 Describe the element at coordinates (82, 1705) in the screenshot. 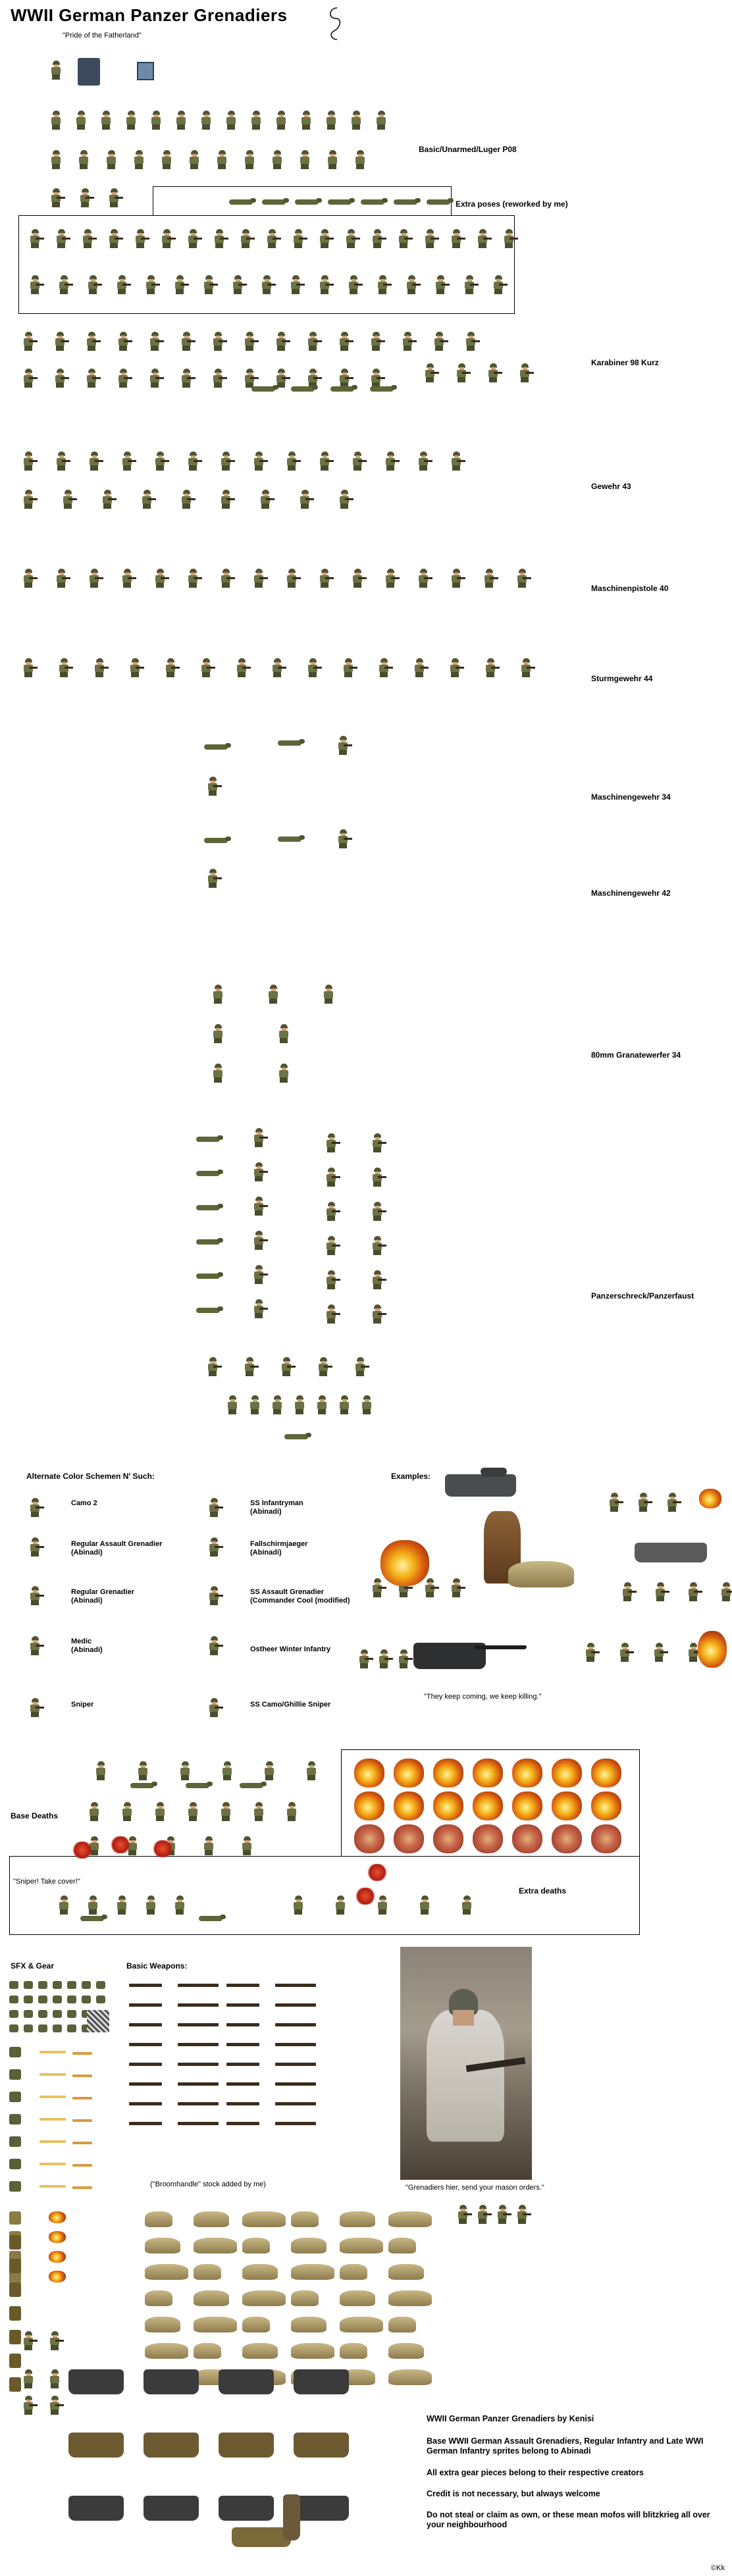

I see `alt-label-sniper: Sniper` at that location.